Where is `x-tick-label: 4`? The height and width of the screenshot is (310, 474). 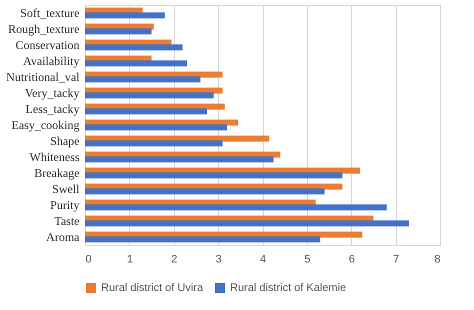 x-tick-label: 4 is located at coordinates (263, 260).